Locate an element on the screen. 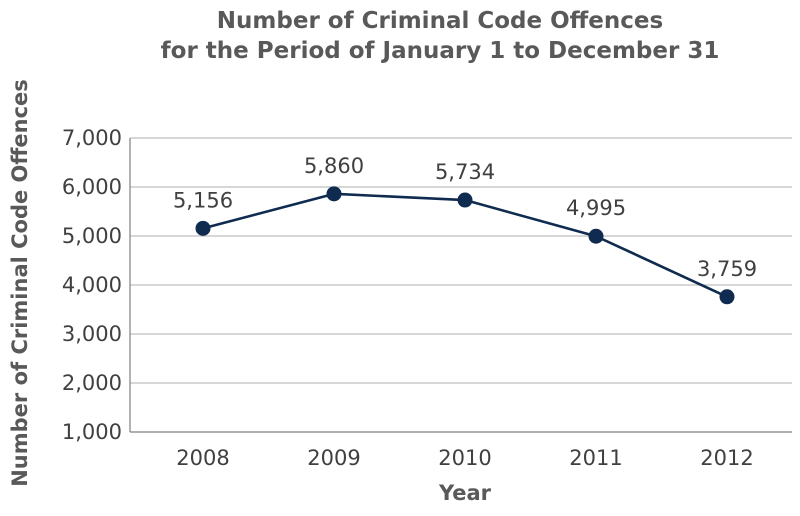  x-axis-title: Year is located at coordinates (465, 493).